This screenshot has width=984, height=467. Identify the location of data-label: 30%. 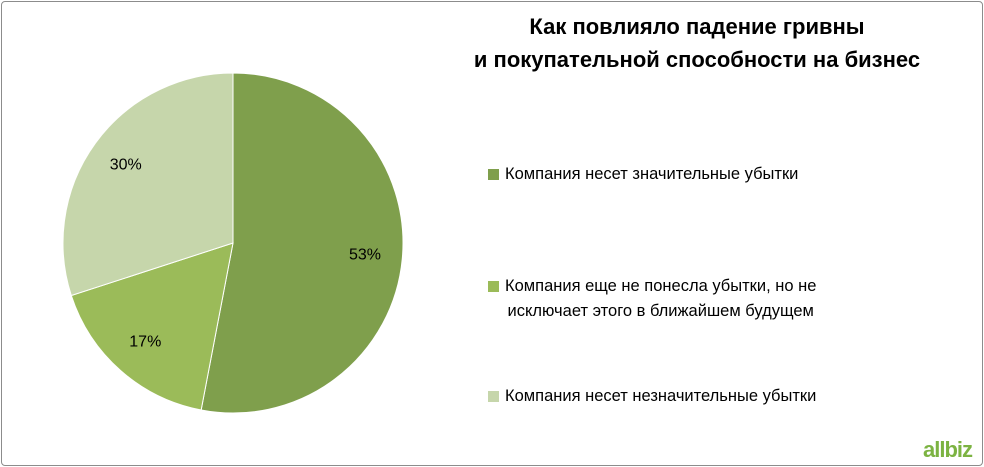
(126, 164).